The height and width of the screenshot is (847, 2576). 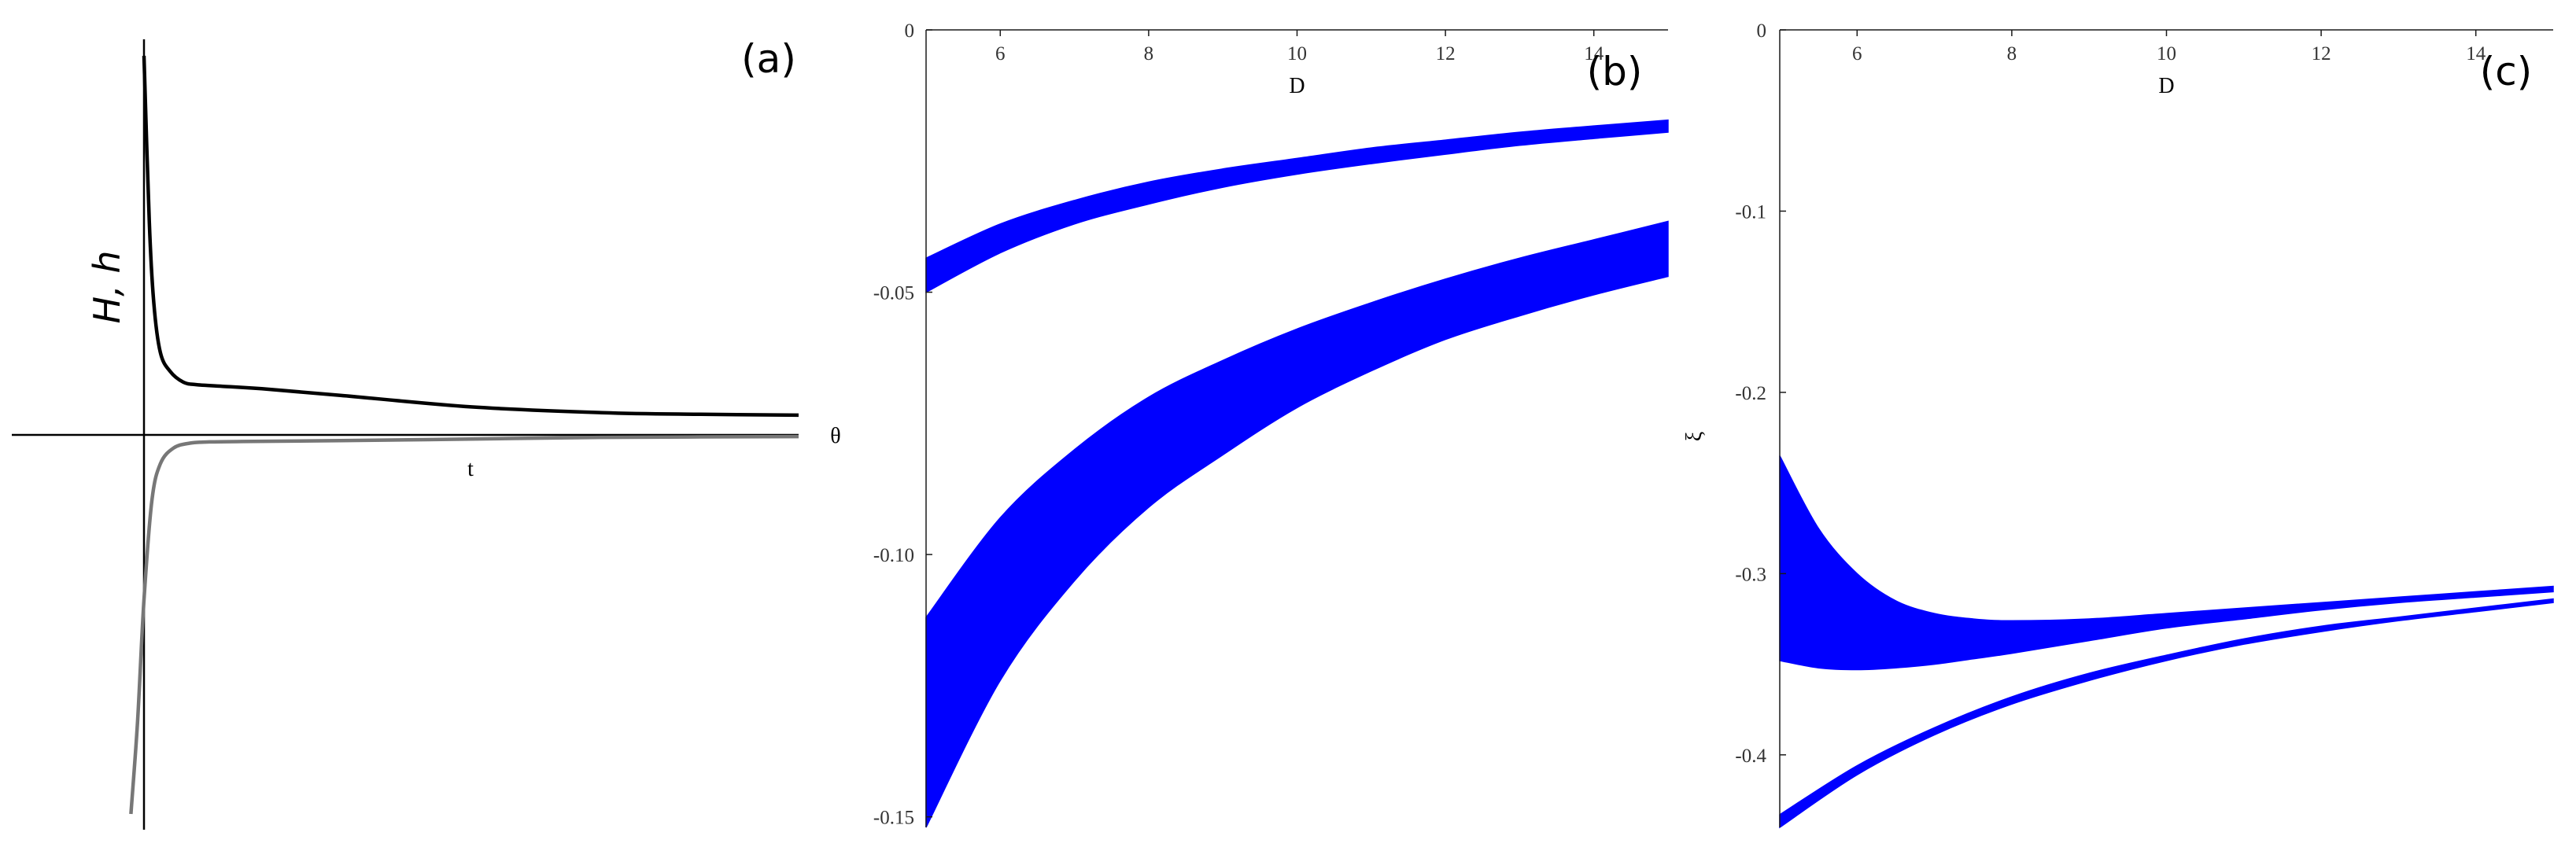 I want to click on c-x-tick-label: 6, so click(x=1857, y=54).